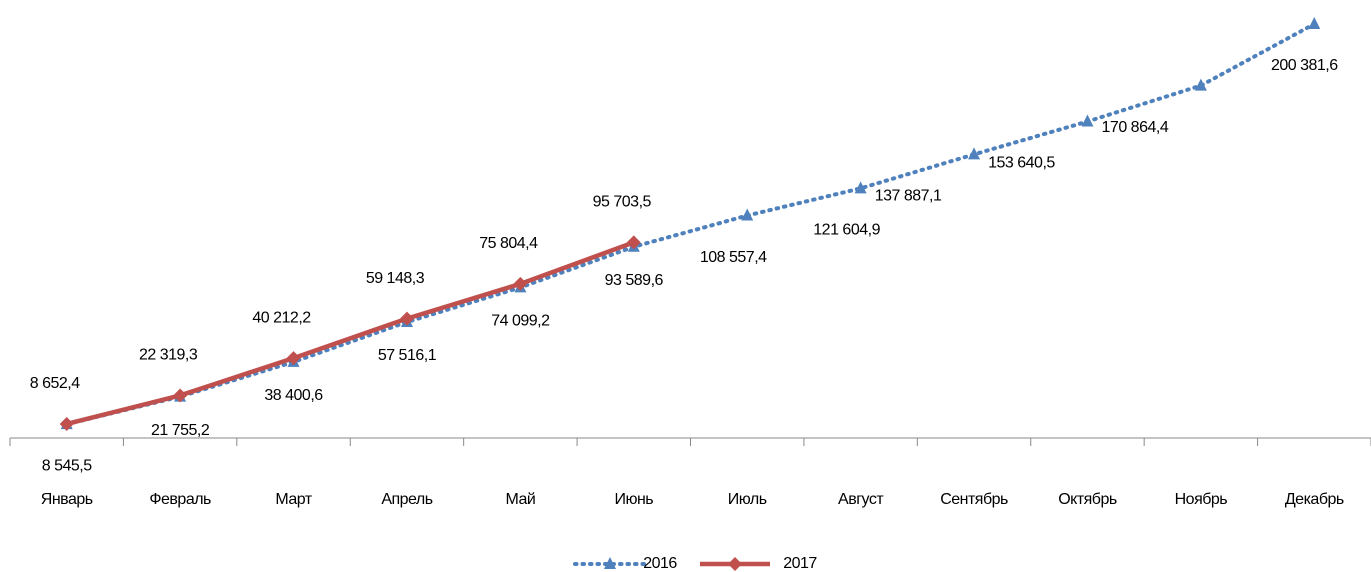 The image size is (1371, 572). Describe the element at coordinates (67, 499) in the screenshot. I see `x-tick-label: Январь` at that location.